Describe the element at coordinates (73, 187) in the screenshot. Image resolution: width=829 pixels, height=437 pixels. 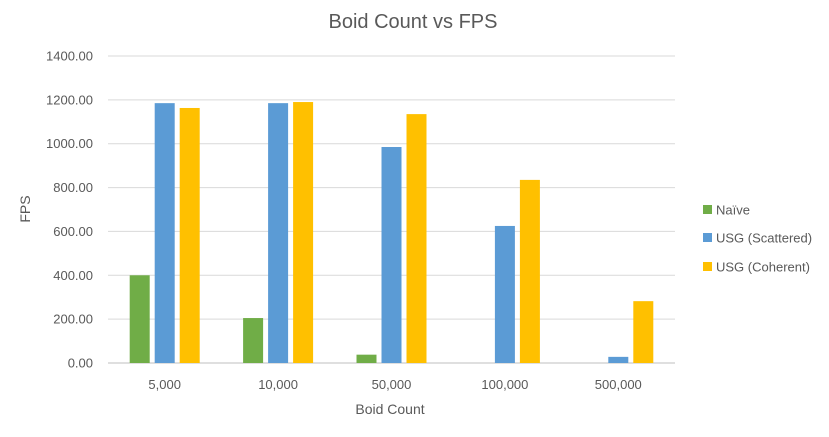
I see `y-tick-label: 800.00` at that location.